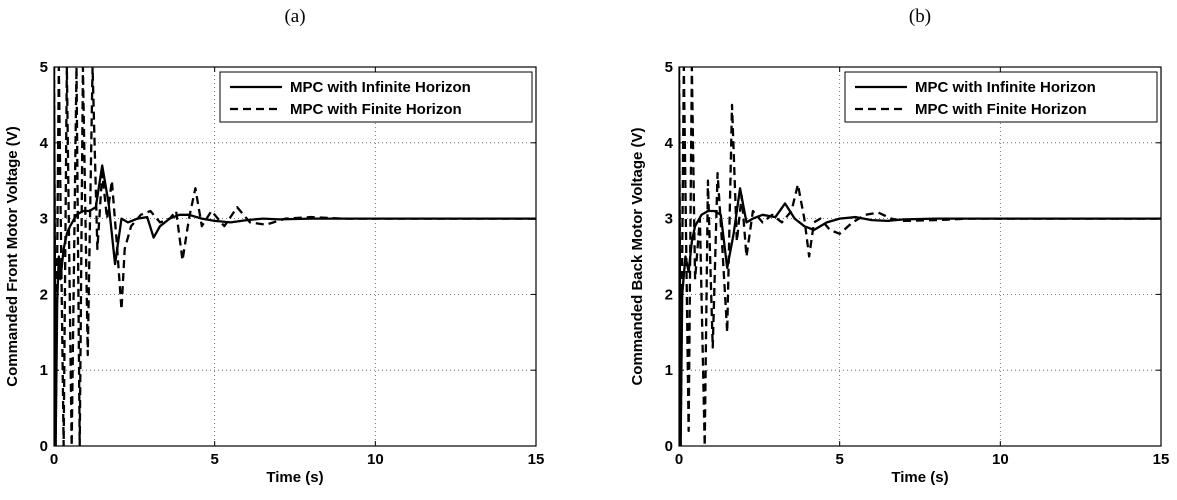 The image size is (1177, 500). Describe the element at coordinates (12, 256) in the screenshot. I see `y-axis-title: Commanded Front Motor Voltage (V)` at that location.